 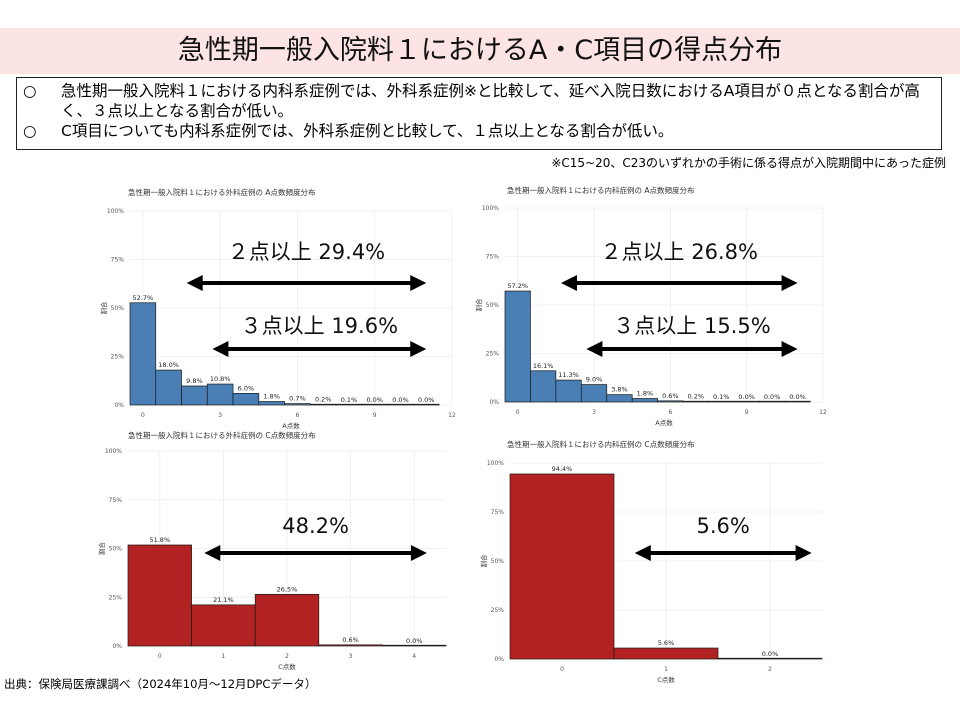 I want to click on page-title: 急性期一般入院料１におけるA・C項目の得点分布, so click(x=480, y=50).